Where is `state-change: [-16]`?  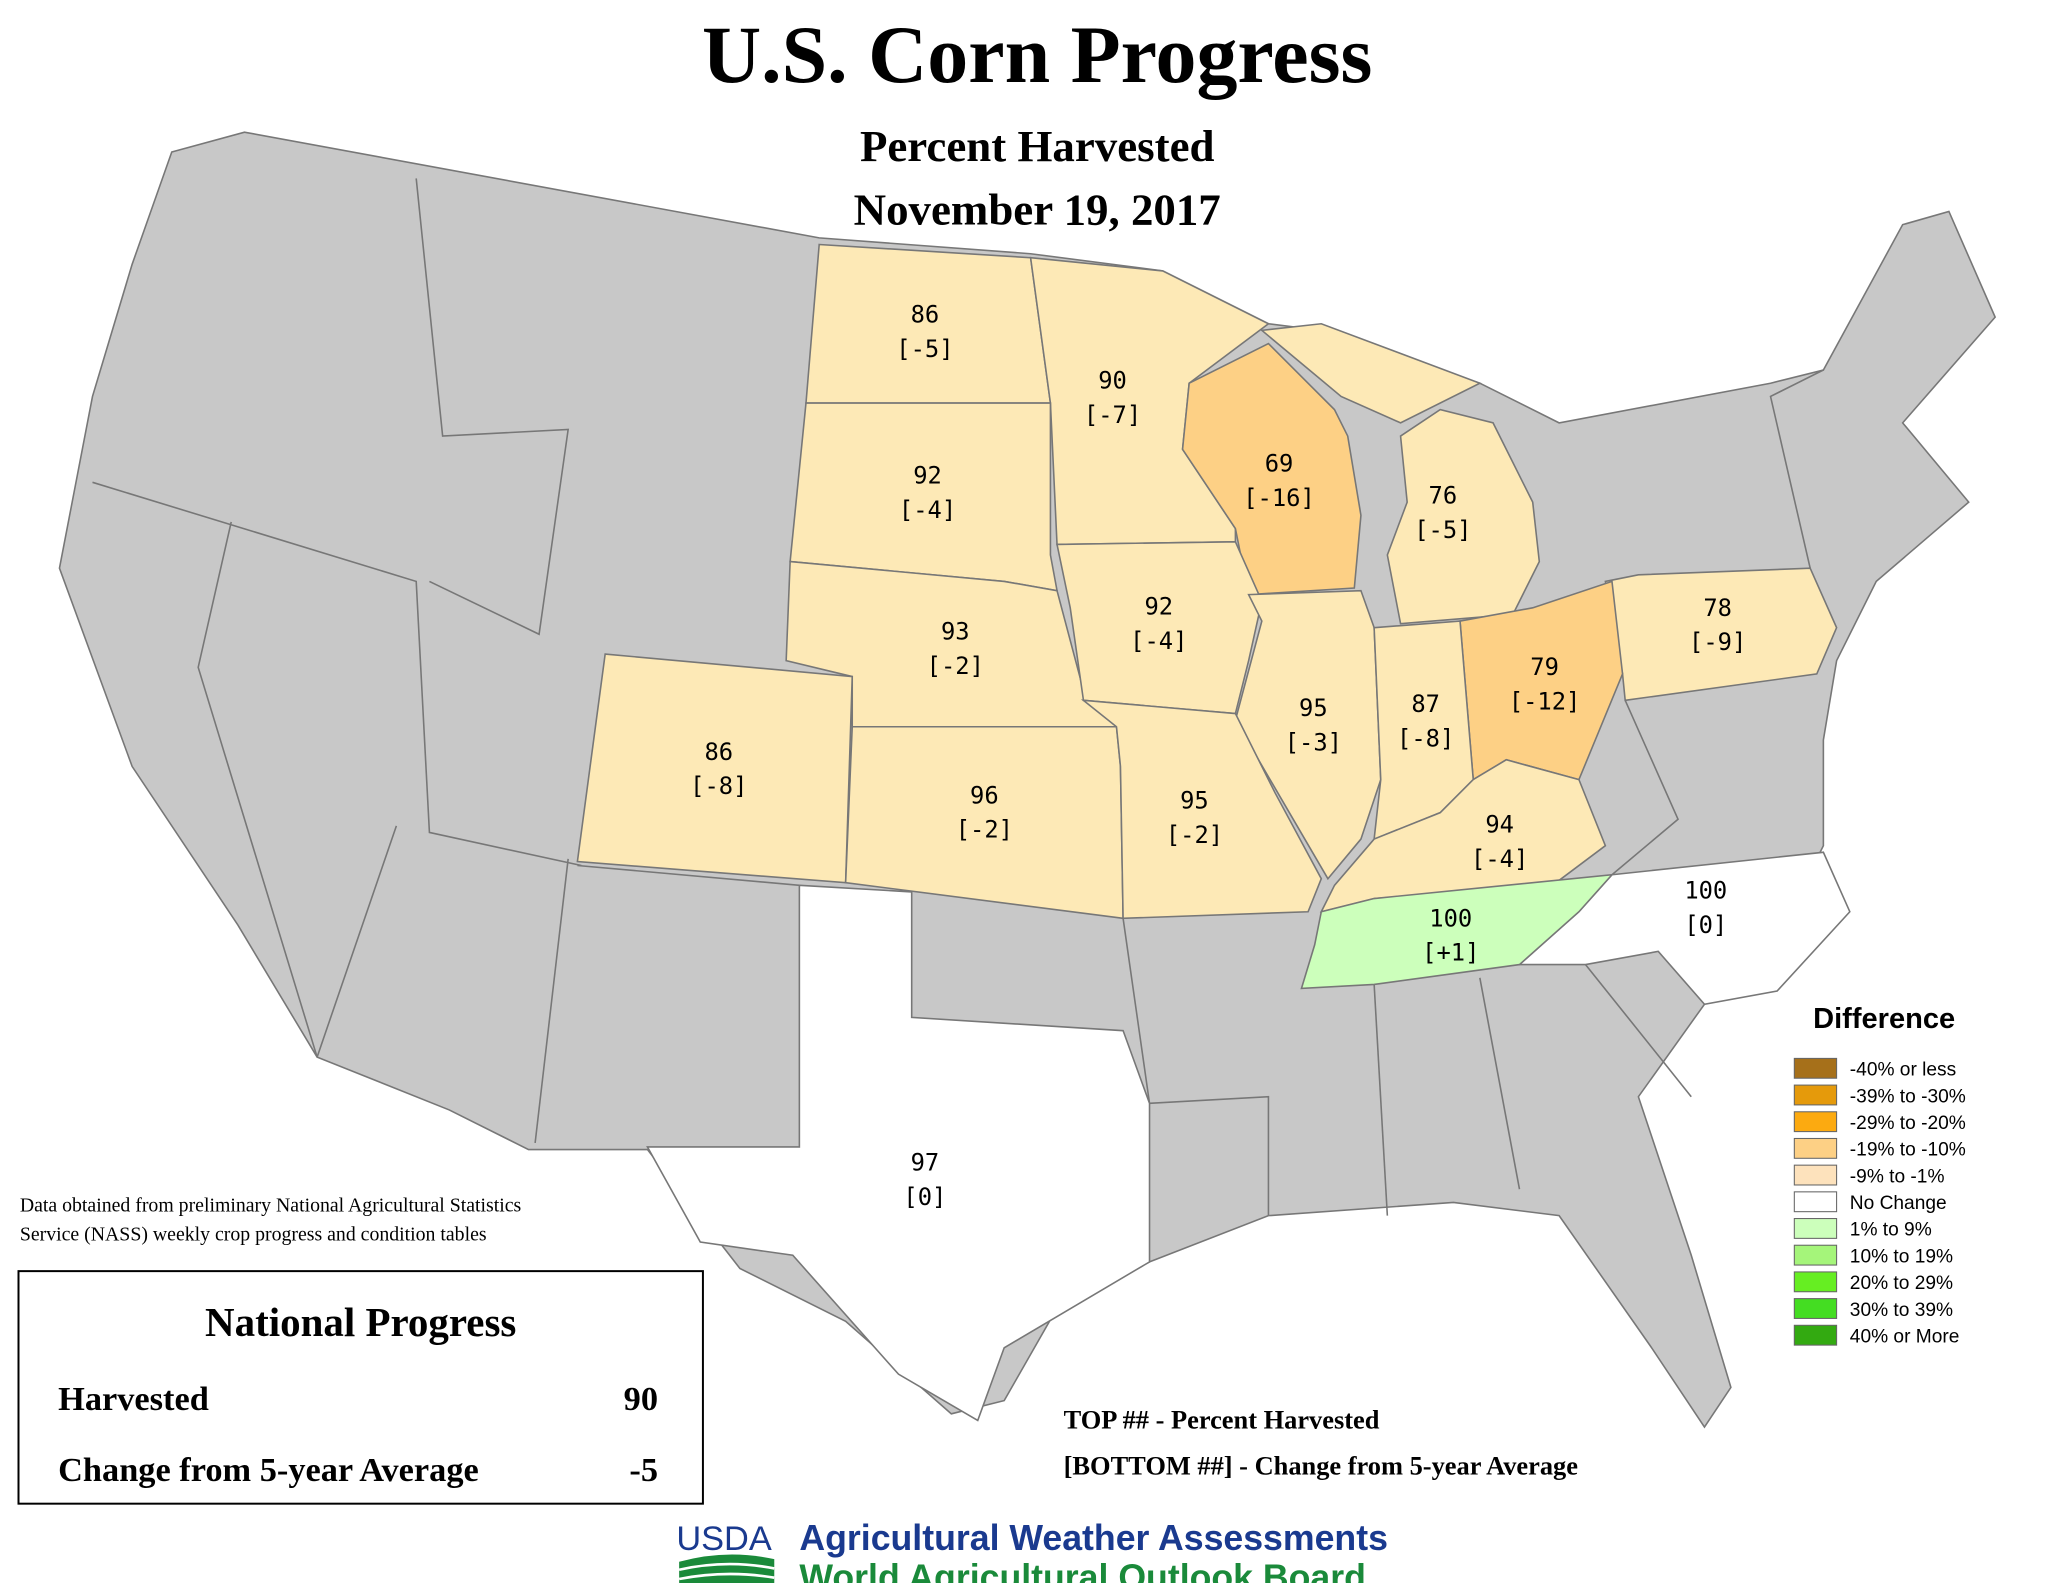
state-change: [-16] is located at coordinates (1279, 498).